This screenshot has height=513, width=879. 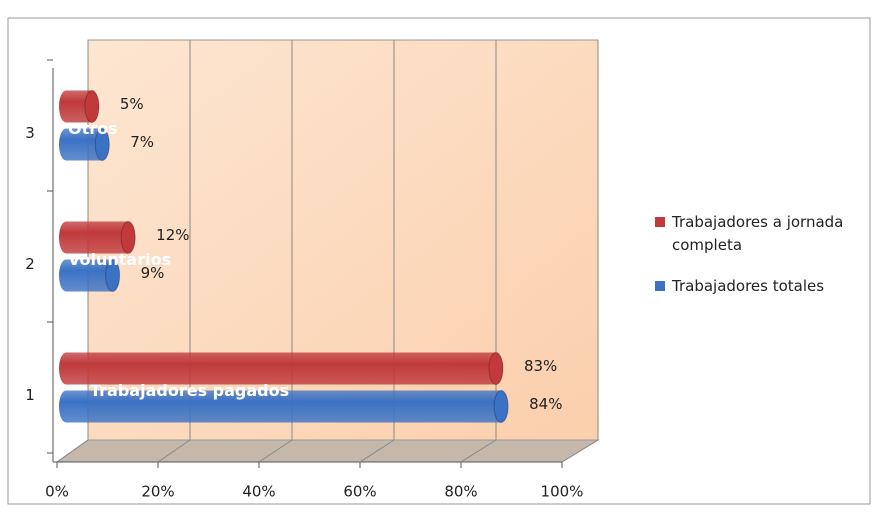 What do you see at coordinates (132, 104) in the screenshot?
I see `value-label: 5%` at bounding box center [132, 104].